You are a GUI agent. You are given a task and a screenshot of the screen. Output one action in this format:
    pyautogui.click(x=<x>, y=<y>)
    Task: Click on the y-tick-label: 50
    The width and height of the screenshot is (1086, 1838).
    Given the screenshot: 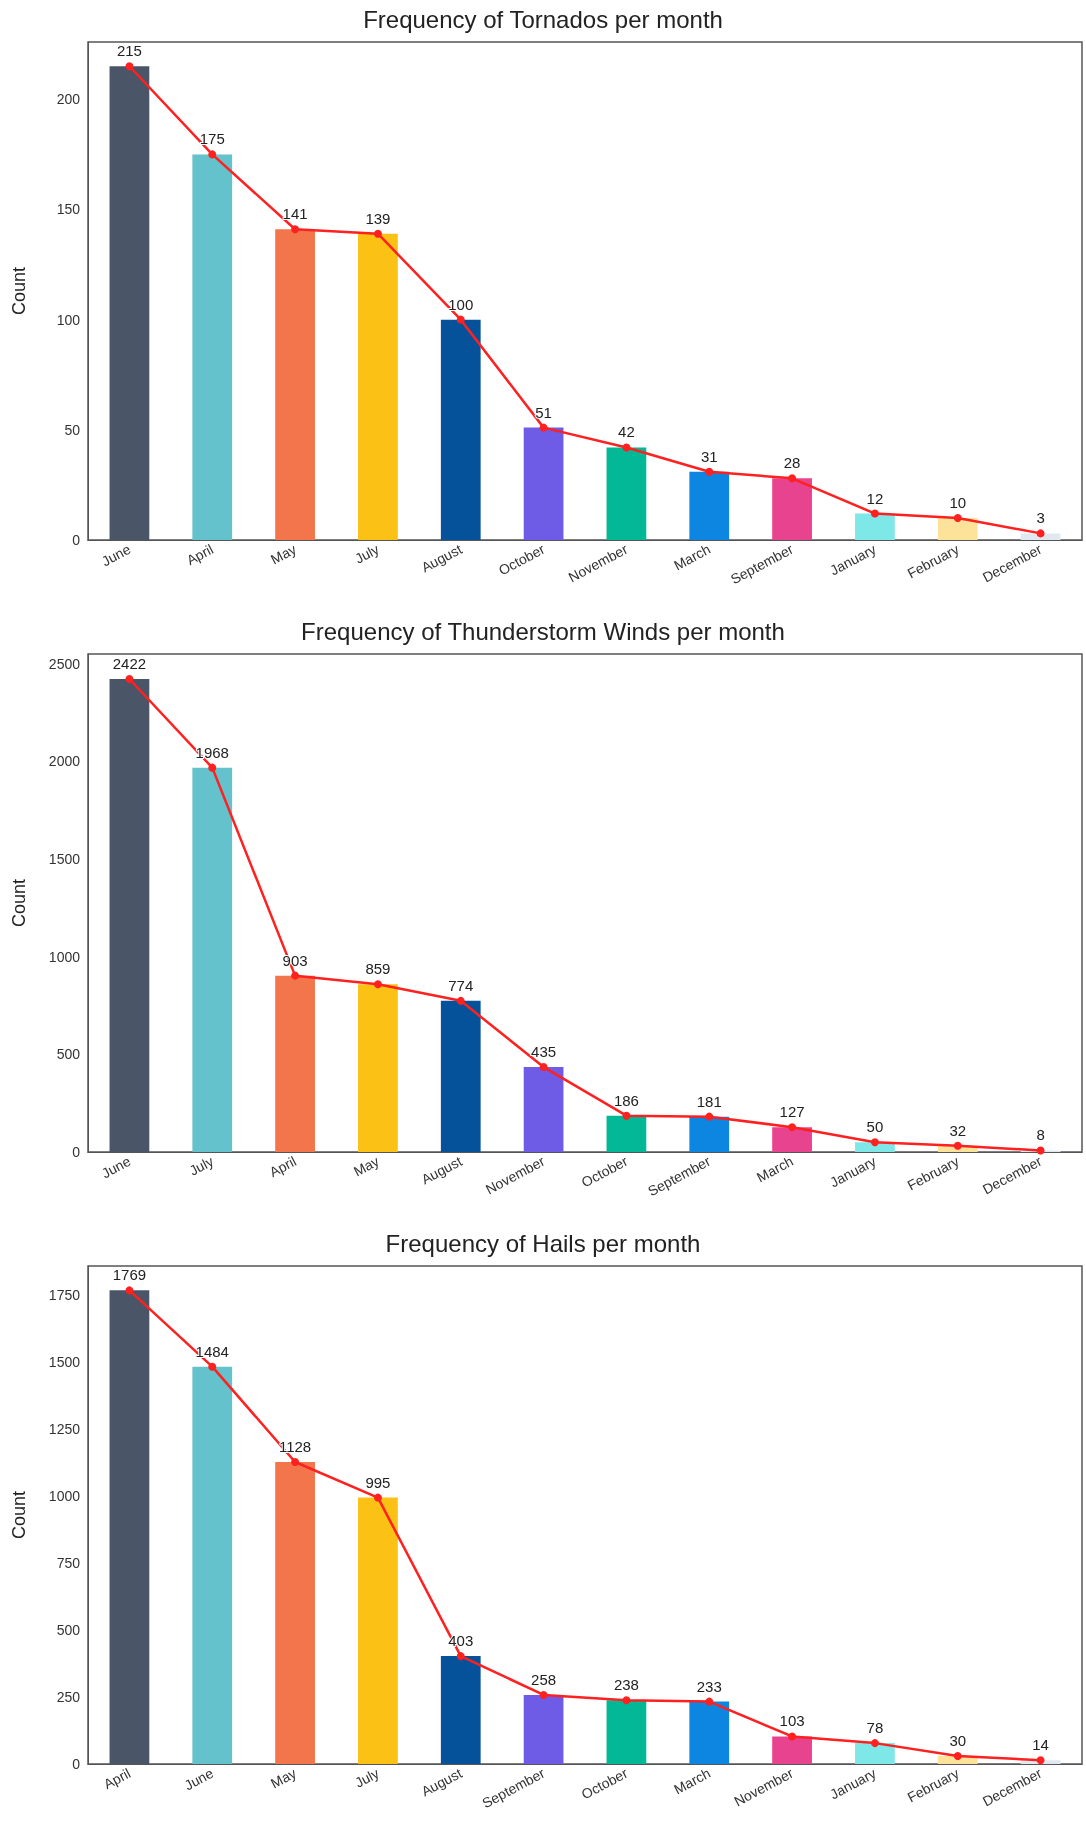 What is the action you would take?
    pyautogui.click(x=72, y=429)
    